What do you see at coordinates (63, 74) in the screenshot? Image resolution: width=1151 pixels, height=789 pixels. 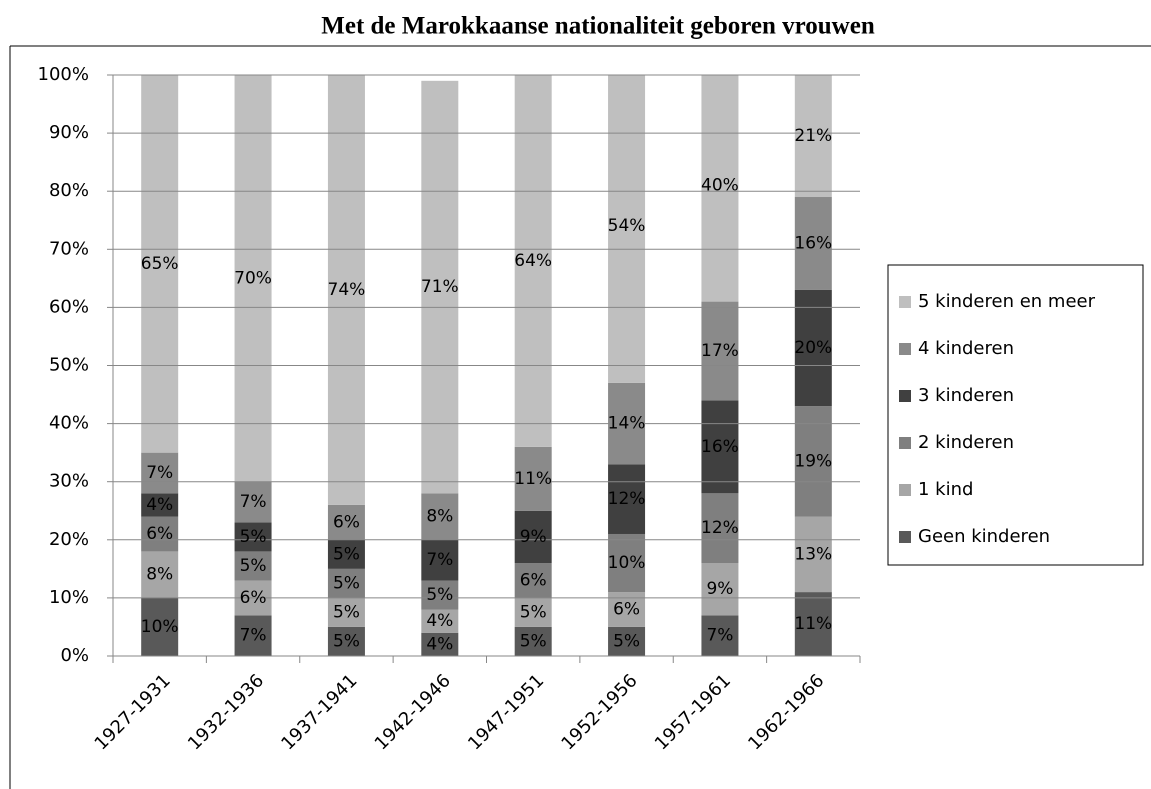 I see `y-tick-label: 100%` at bounding box center [63, 74].